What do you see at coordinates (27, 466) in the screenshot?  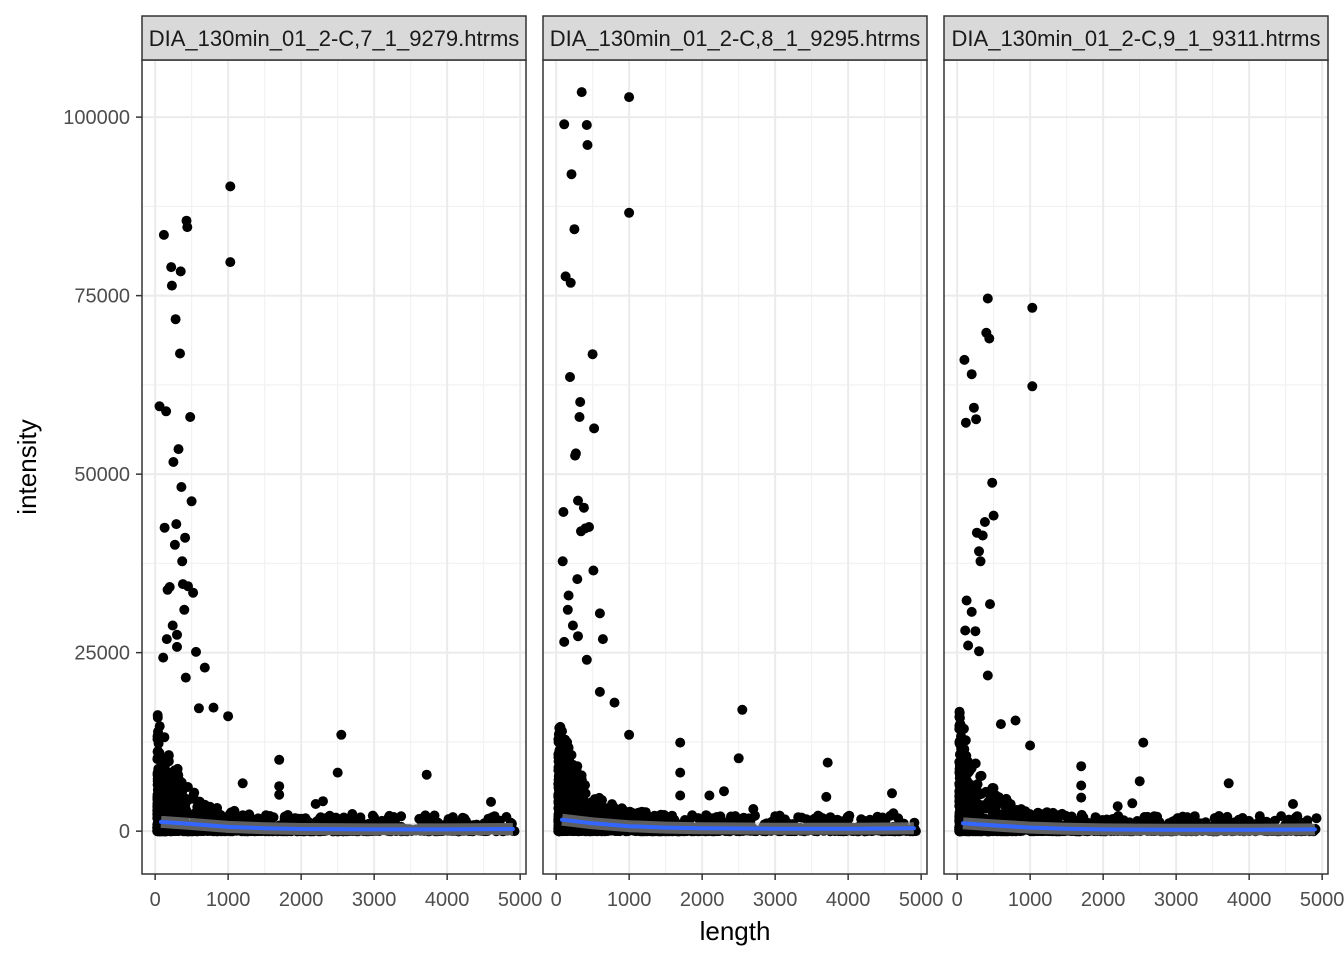 I see `y-axis-title: intensity` at bounding box center [27, 466].